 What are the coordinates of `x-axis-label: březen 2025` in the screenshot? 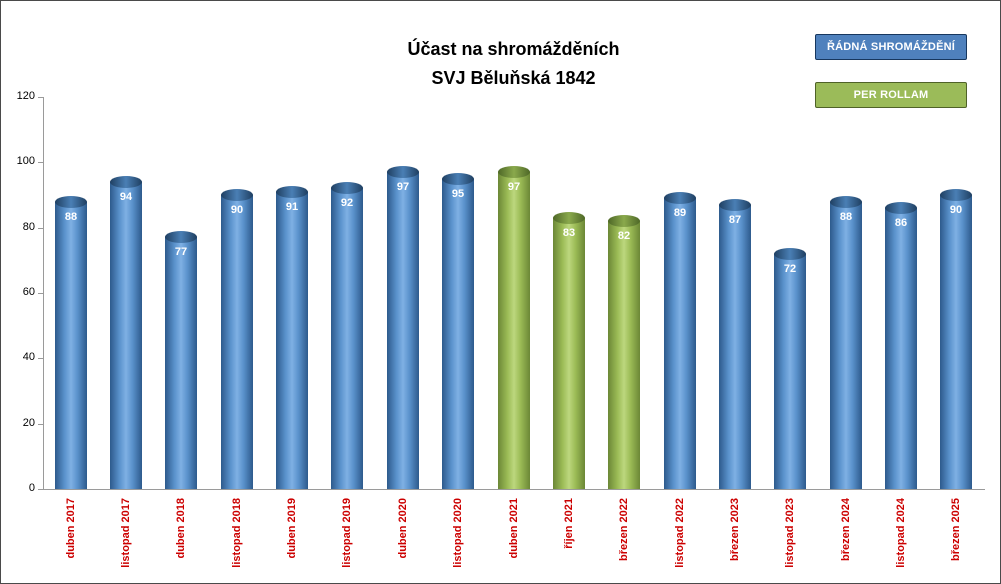 It's located at (956, 529).